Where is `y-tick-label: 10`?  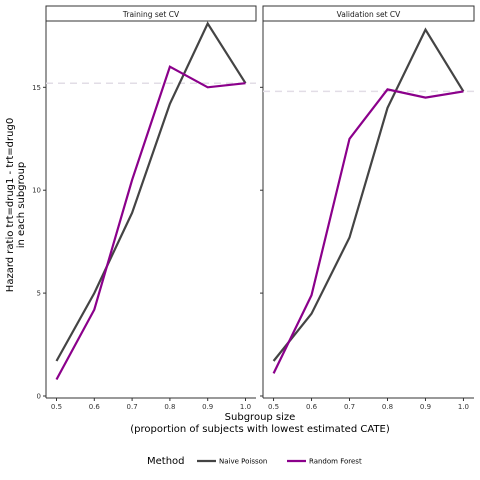
y-tick-label: 10 is located at coordinates (36, 191).